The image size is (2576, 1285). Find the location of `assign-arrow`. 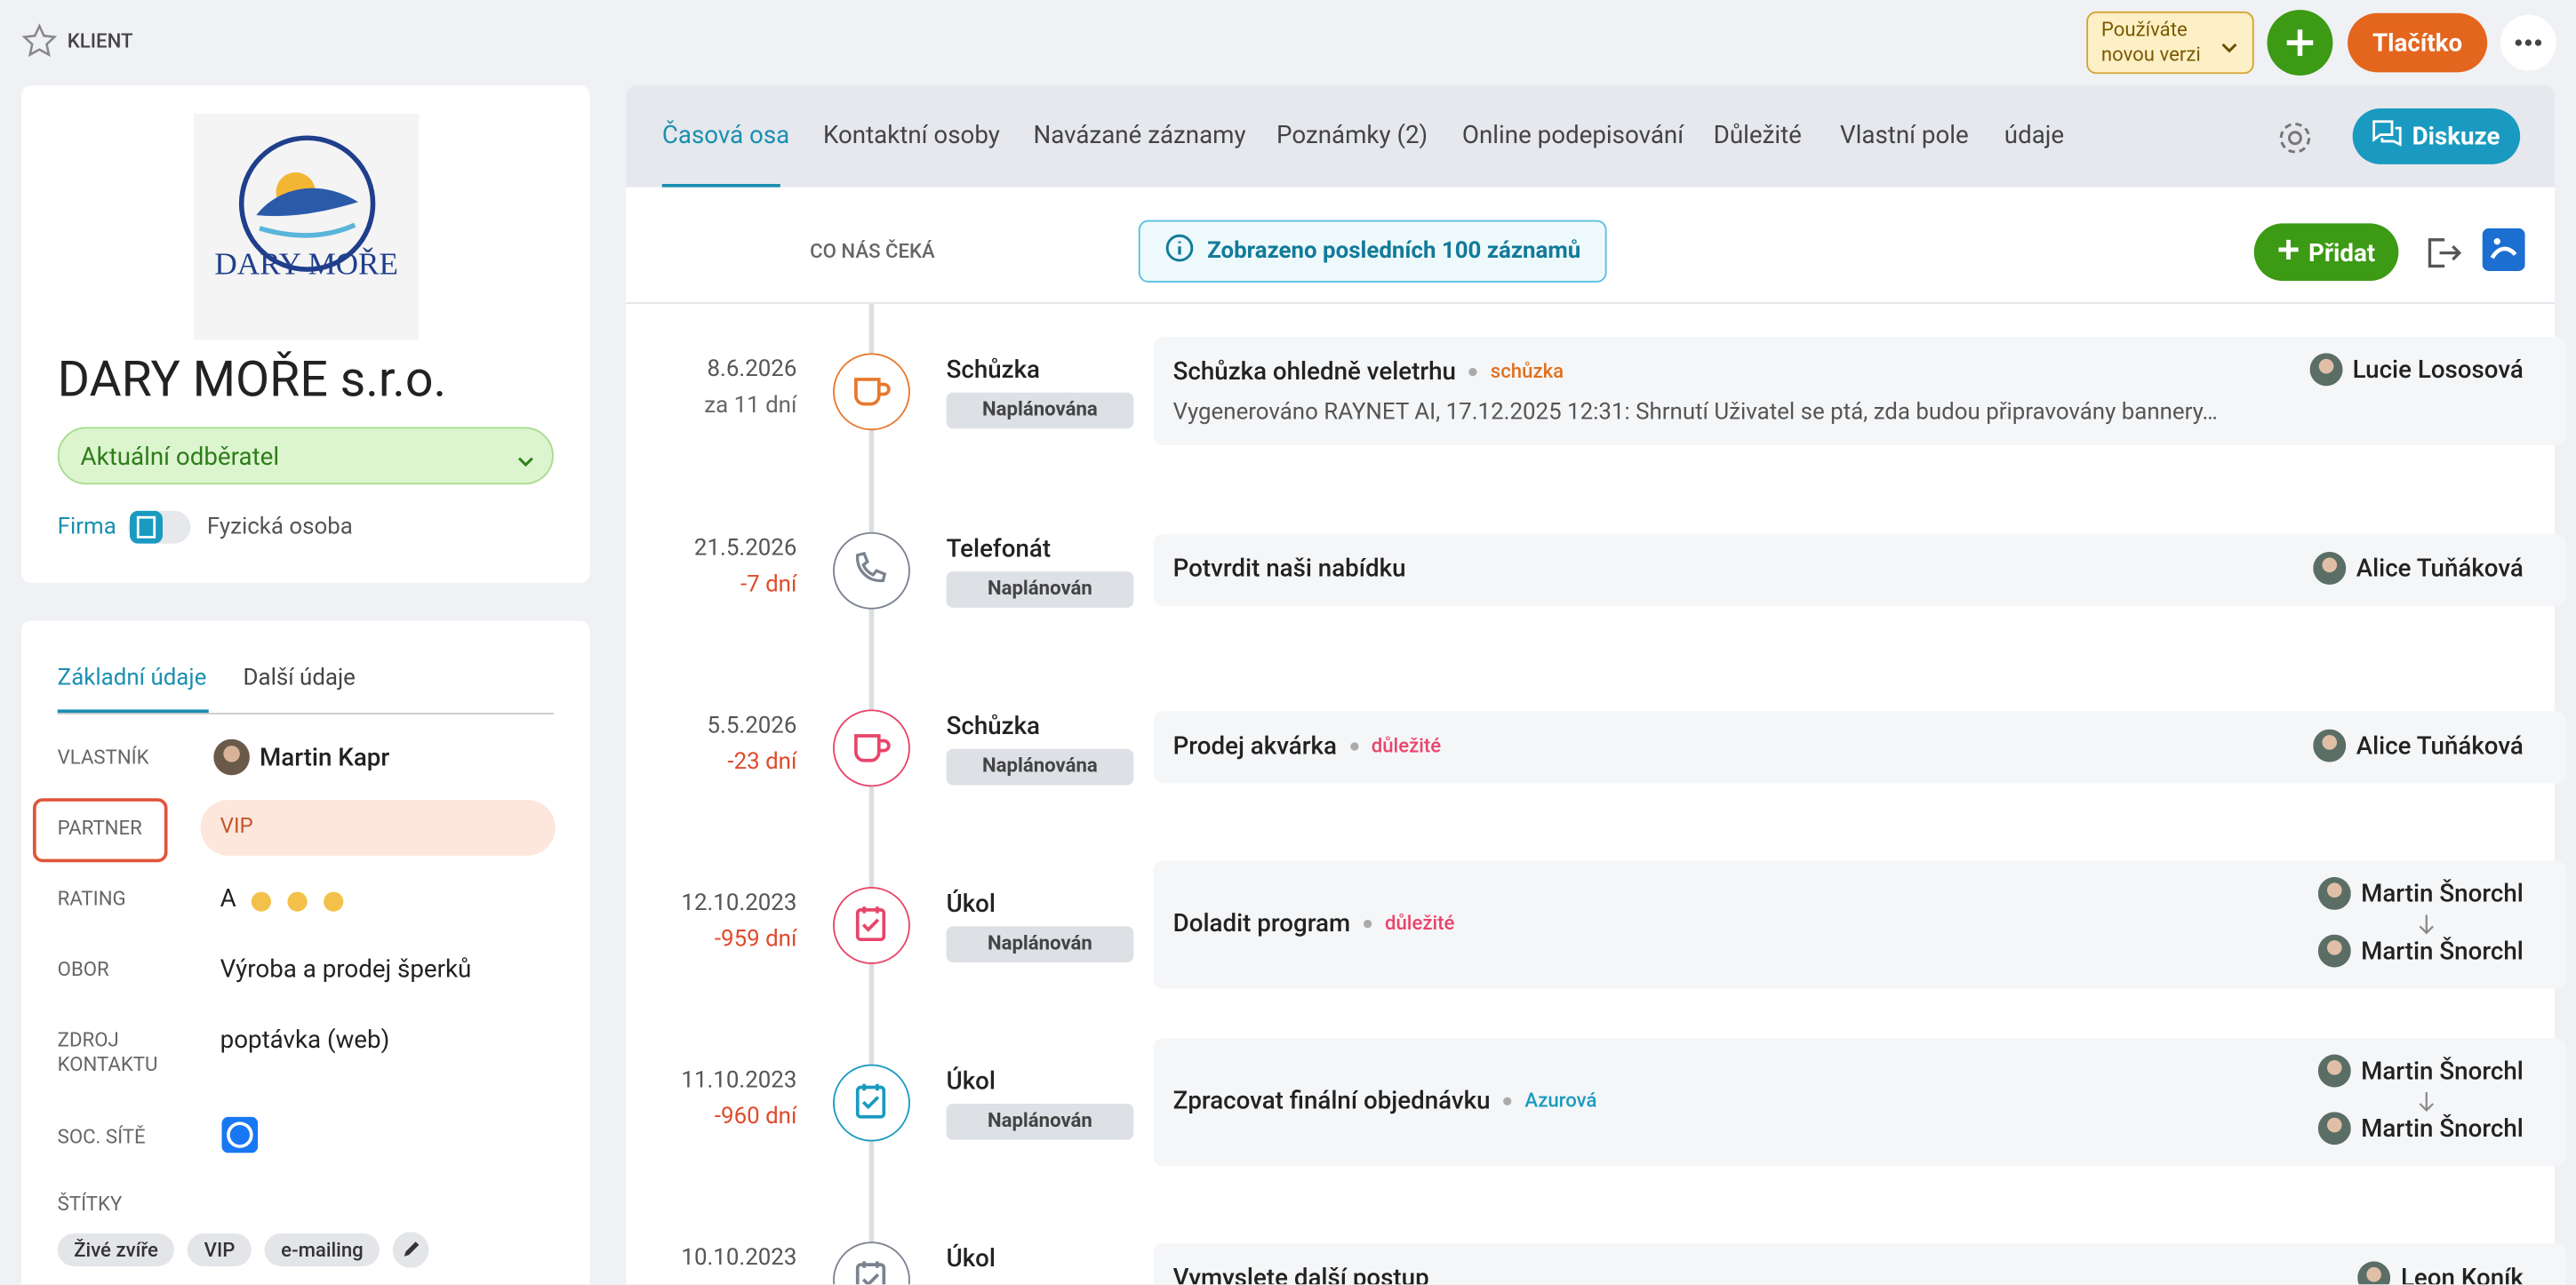

assign-arrow is located at coordinates (2427, 1104).